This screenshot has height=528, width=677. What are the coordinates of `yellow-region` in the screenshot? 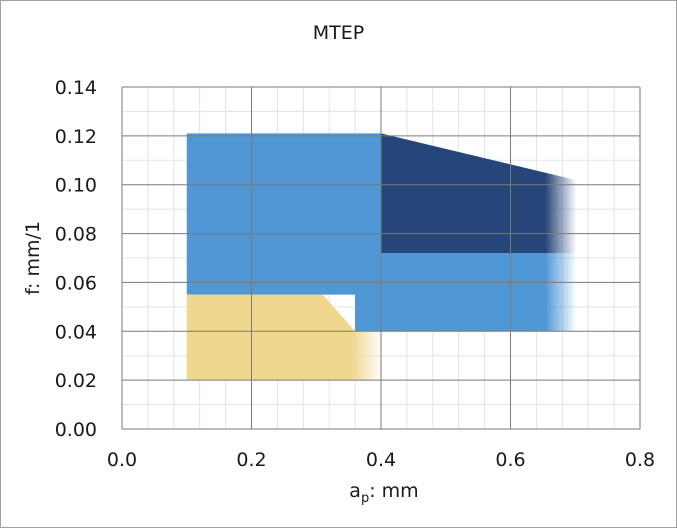 It's located at (283, 337).